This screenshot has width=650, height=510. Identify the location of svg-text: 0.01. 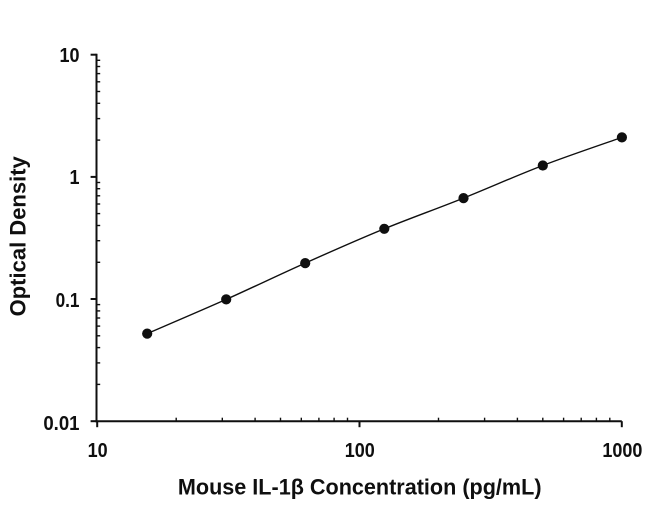
(61, 424).